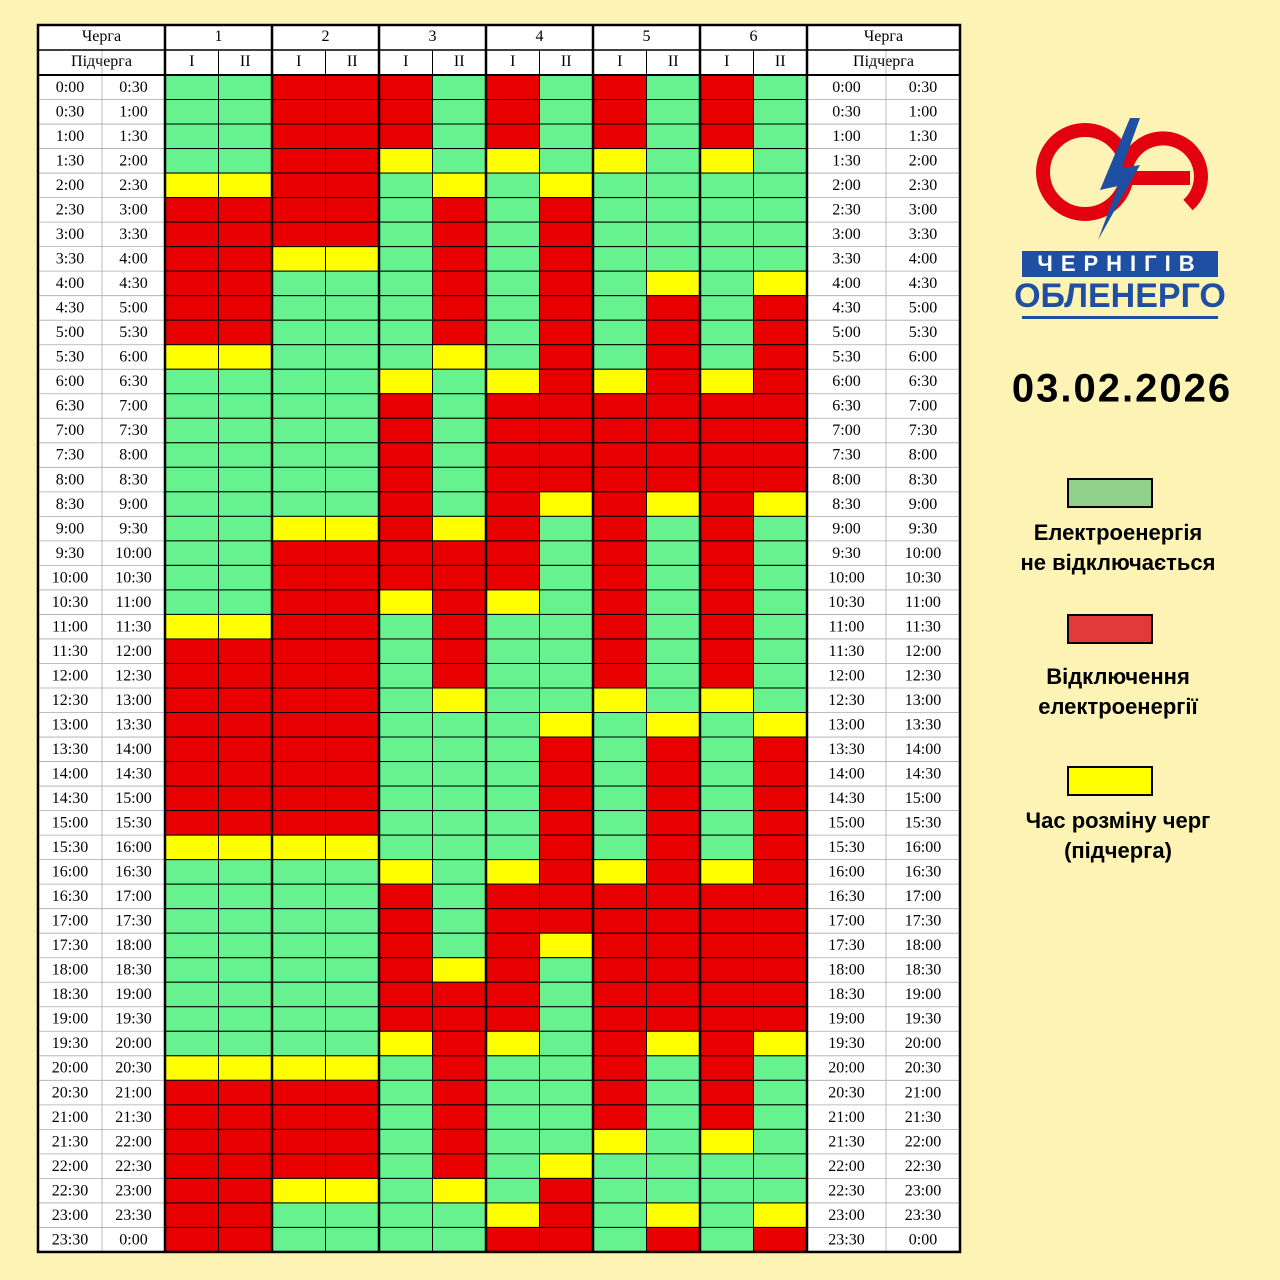  I want to click on time-to: 16:30, so click(133, 872).